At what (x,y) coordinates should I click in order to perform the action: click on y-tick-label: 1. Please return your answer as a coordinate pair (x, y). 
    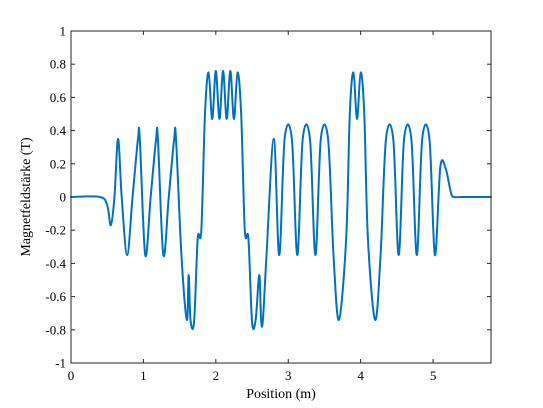
    Looking at the image, I should click on (63, 31).